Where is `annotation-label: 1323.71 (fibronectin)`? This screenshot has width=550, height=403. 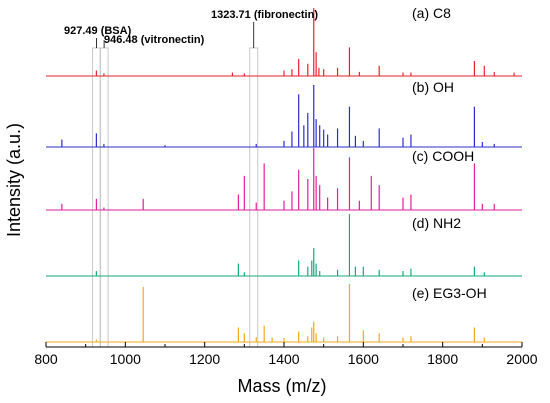
annotation-label: 1323.71 (fibronectin) is located at coordinates (264, 15).